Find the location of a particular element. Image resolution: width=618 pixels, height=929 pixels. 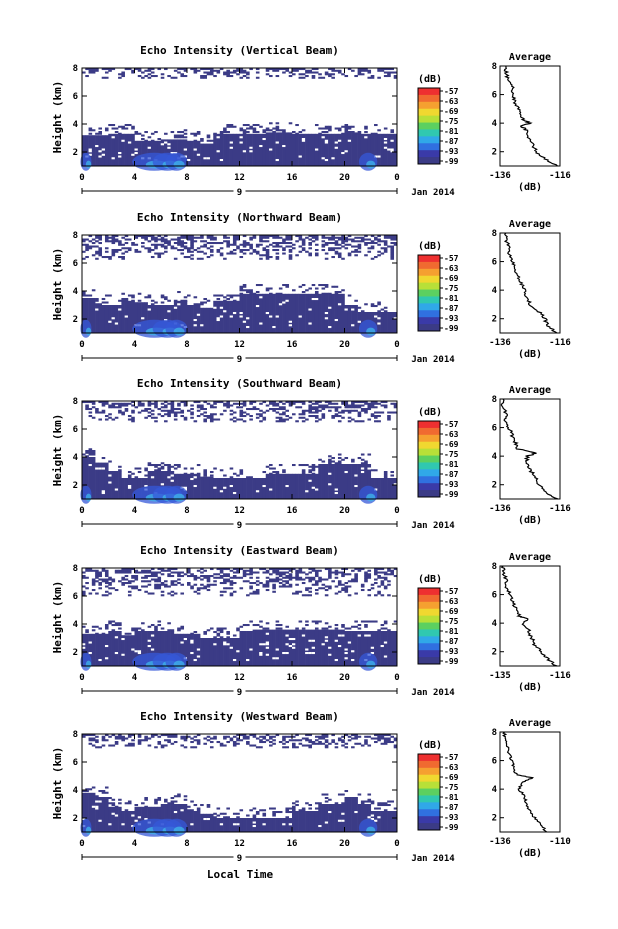

chart-title: Echo Intensity (Southward Beam) is located at coordinates (239, 383).